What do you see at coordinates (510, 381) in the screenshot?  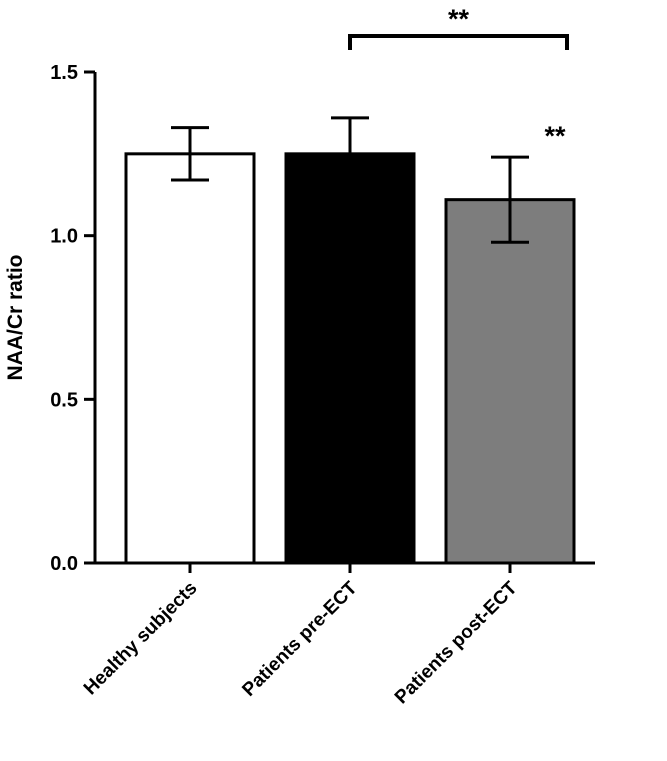 I see `bar-patients-post-ect` at bounding box center [510, 381].